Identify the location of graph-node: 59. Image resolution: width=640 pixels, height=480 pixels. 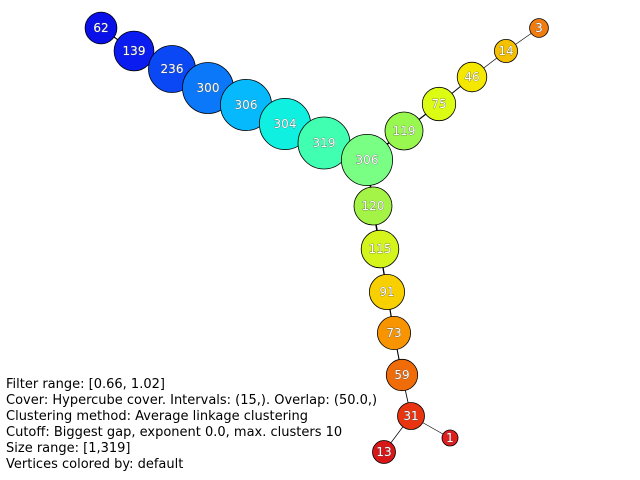
(402, 375).